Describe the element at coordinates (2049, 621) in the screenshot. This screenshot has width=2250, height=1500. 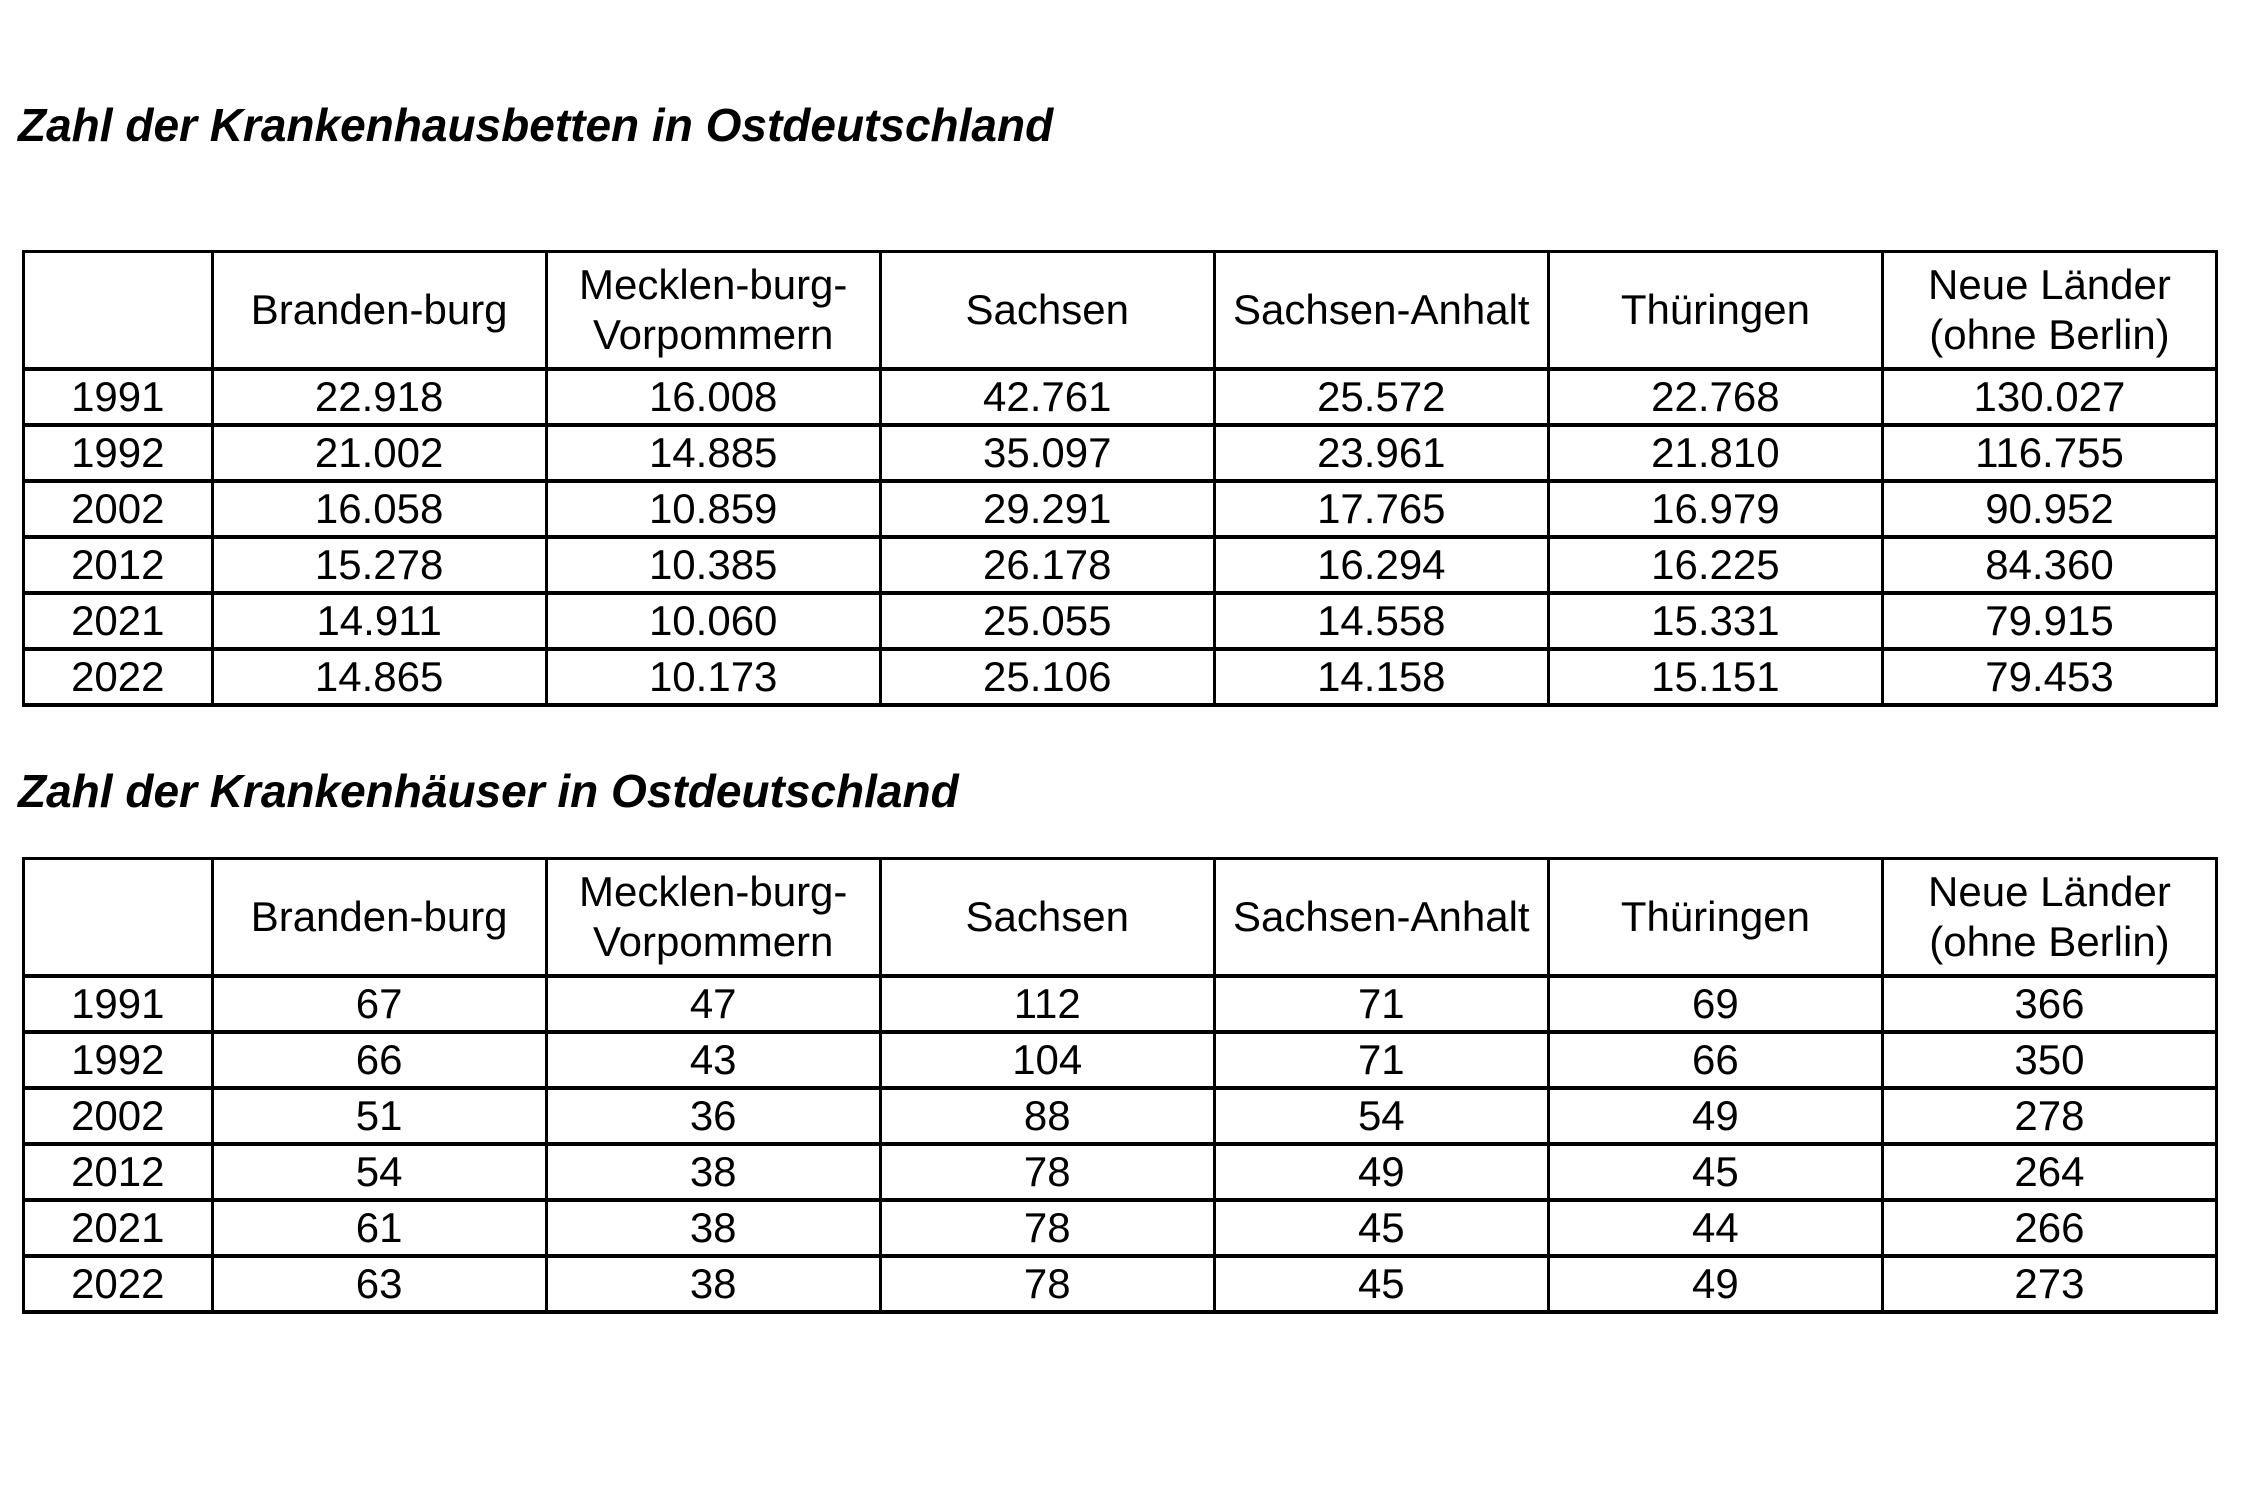
I see `value-cell: 79.915` at that location.